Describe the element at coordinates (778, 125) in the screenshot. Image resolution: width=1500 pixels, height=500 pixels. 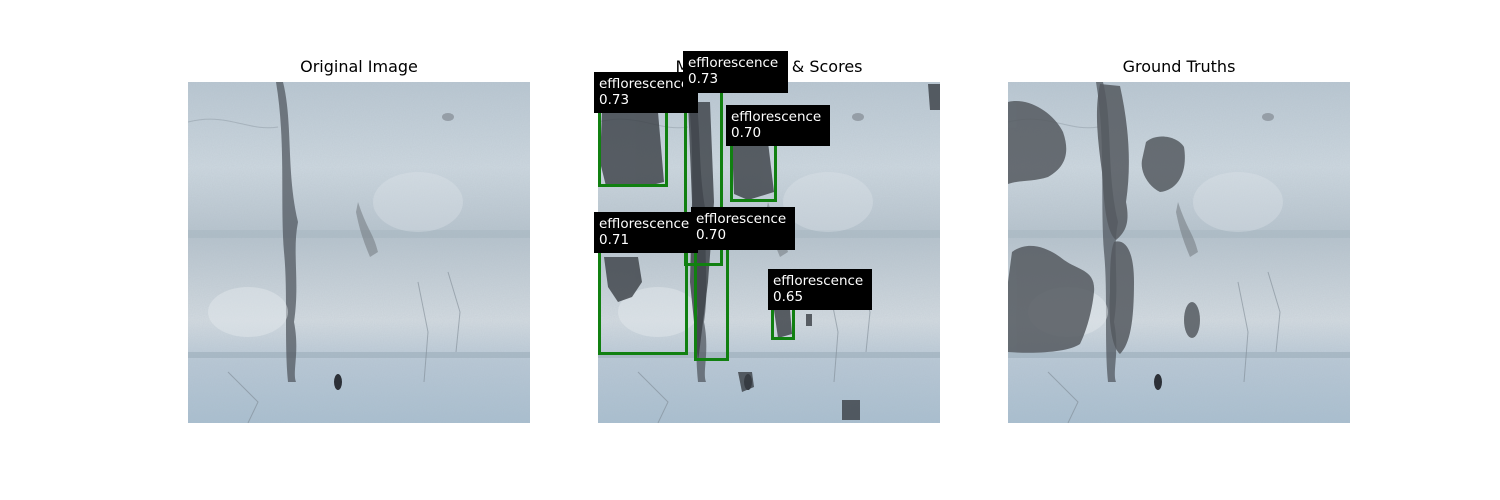
I see `detection-label-3: efflorescence 0.70` at that location.